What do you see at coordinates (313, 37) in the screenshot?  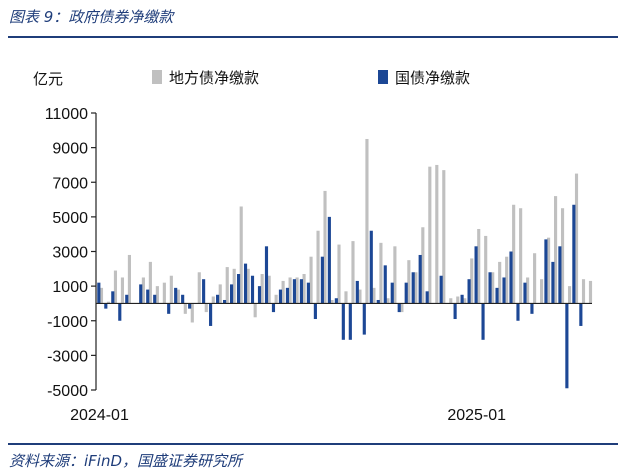 I see `top-rule` at bounding box center [313, 37].